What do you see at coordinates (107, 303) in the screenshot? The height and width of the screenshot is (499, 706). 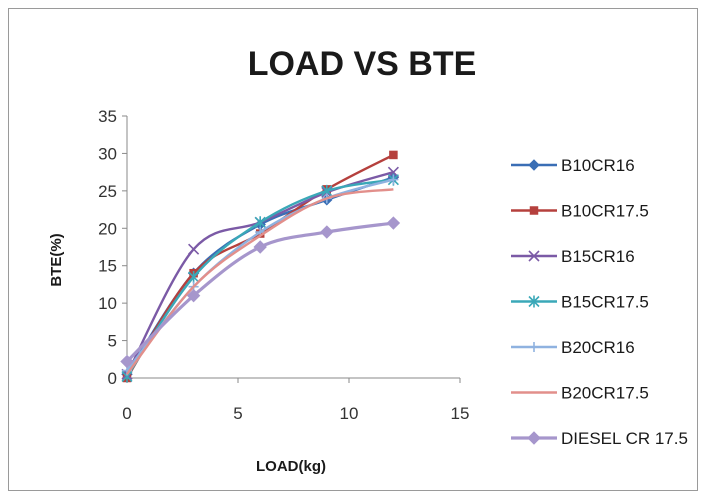 I see `y-tick-label: 10` at bounding box center [107, 303].